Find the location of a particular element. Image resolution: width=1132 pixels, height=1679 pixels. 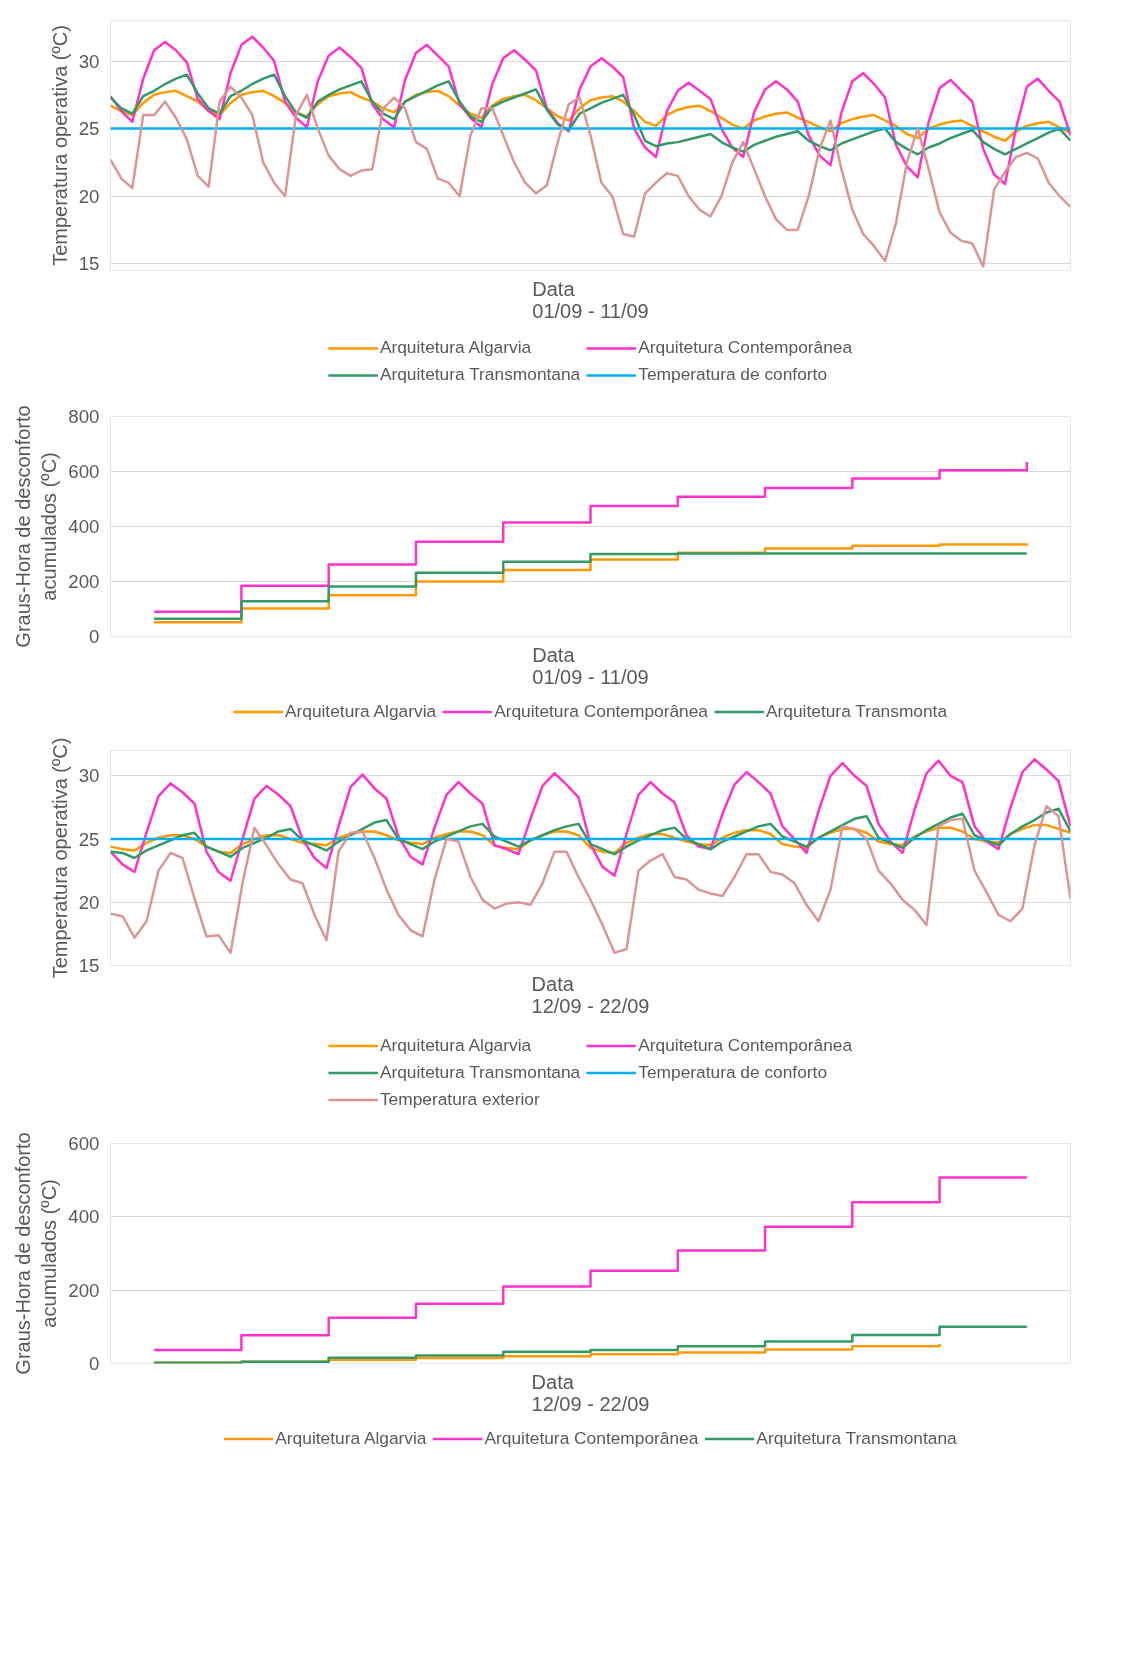

legend-label: Temperatura exterior is located at coordinates (459, 1099).